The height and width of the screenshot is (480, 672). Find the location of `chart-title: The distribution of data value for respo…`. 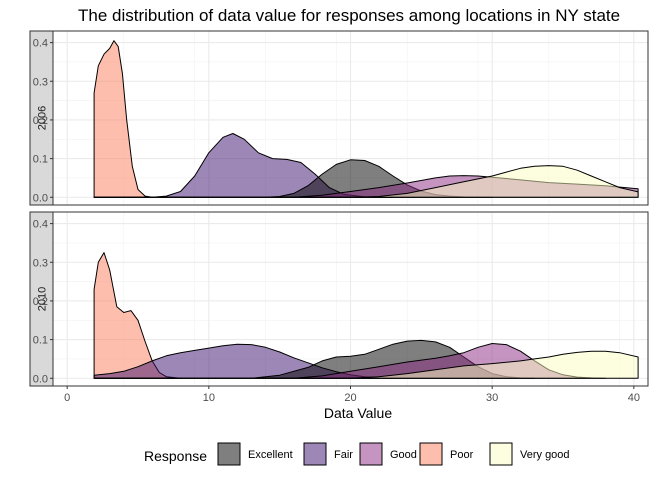

chart-title: The distribution of data value for respo… is located at coordinates (349, 15).